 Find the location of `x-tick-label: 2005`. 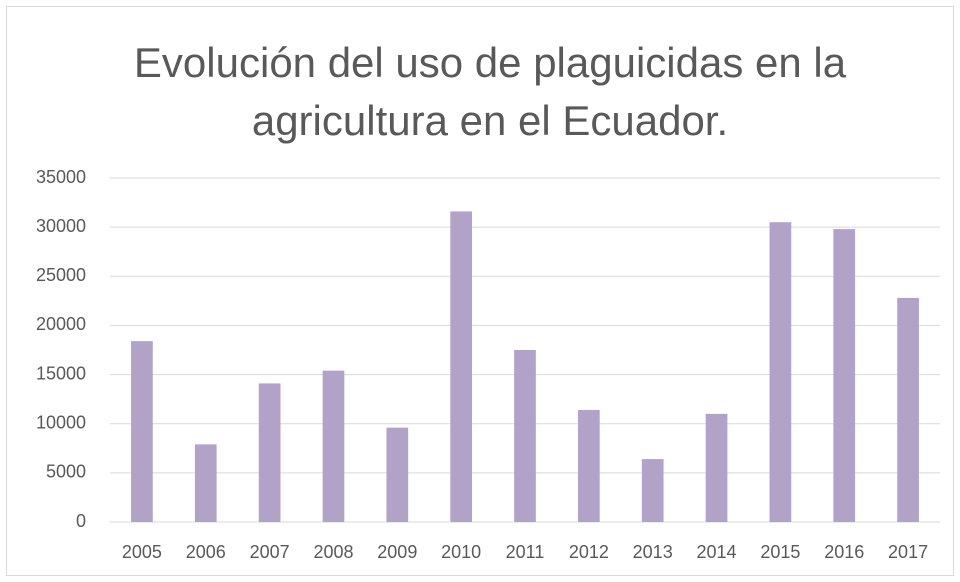

x-tick-label: 2005 is located at coordinates (142, 552).